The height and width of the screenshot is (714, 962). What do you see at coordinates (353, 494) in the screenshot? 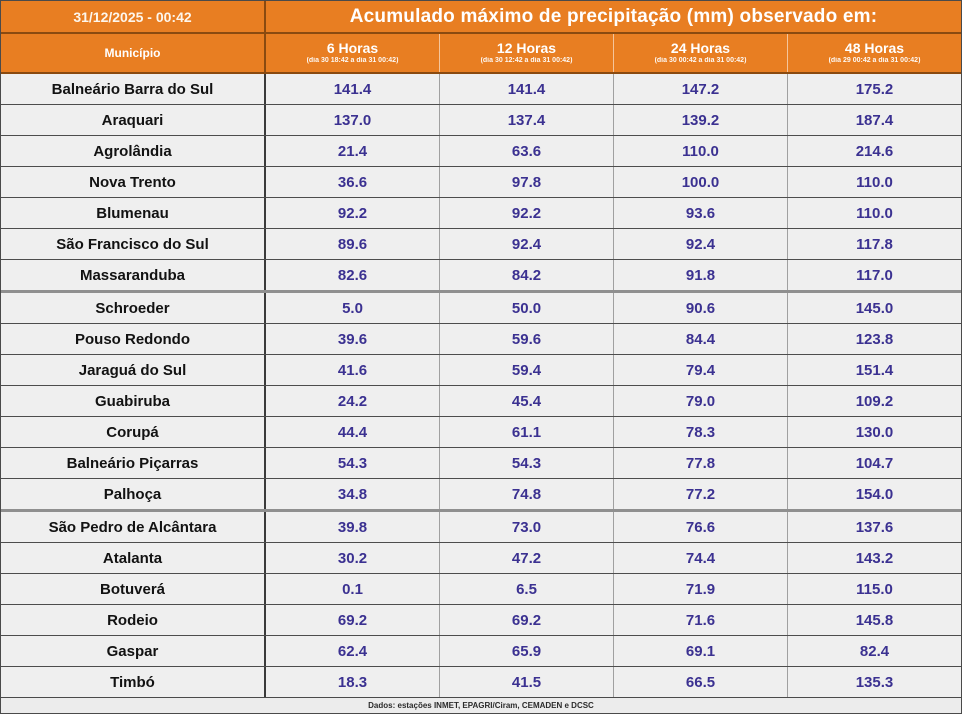
I see `value-6h: 34.8` at bounding box center [353, 494].